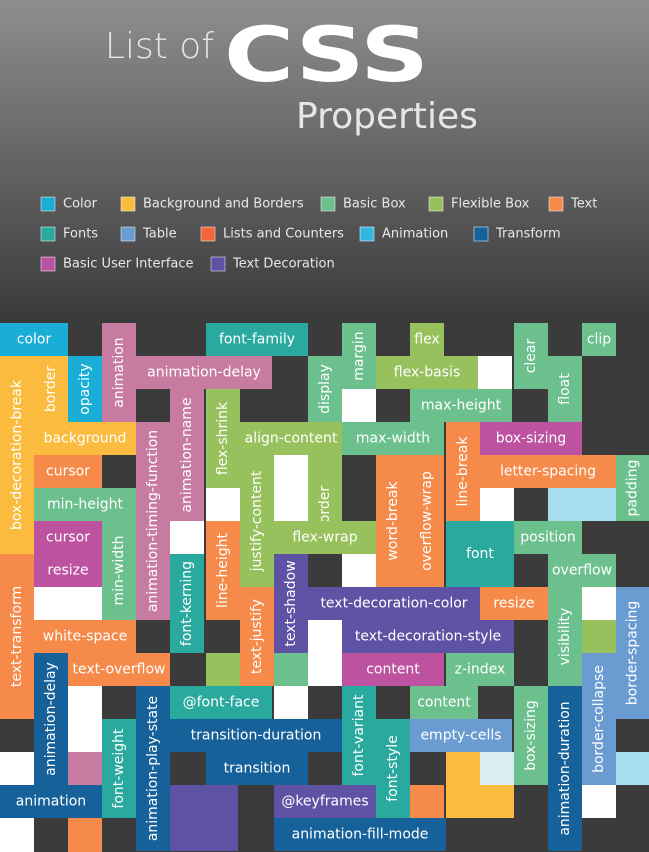  I want to click on legend-label: Basic Box, so click(374, 204).